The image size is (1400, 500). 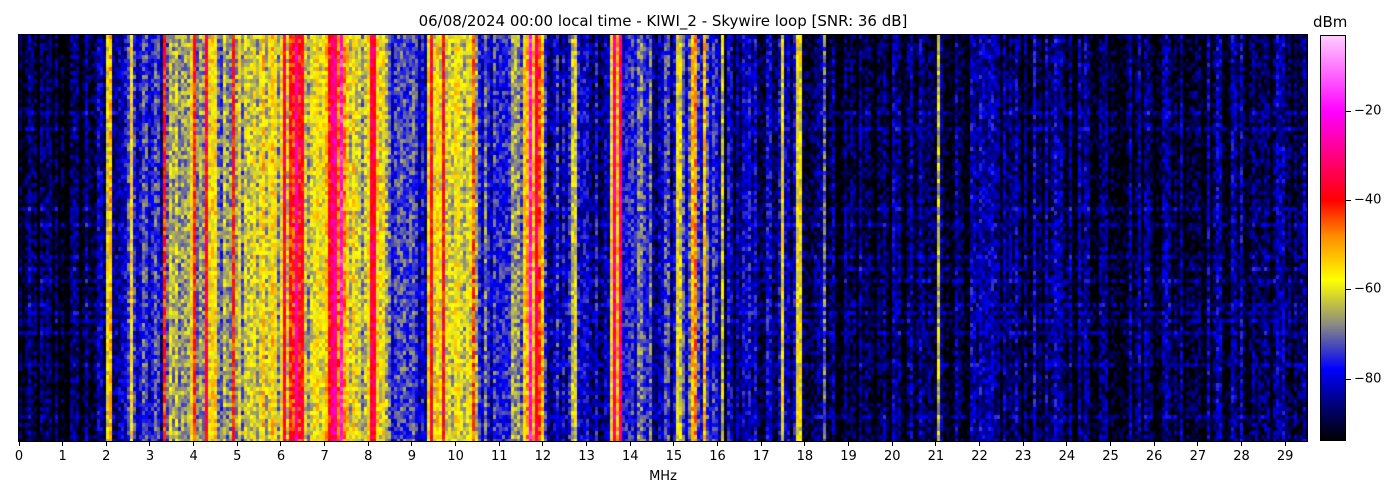 What do you see at coordinates (19, 456) in the screenshot?
I see `x-tick-label: 0` at bounding box center [19, 456].